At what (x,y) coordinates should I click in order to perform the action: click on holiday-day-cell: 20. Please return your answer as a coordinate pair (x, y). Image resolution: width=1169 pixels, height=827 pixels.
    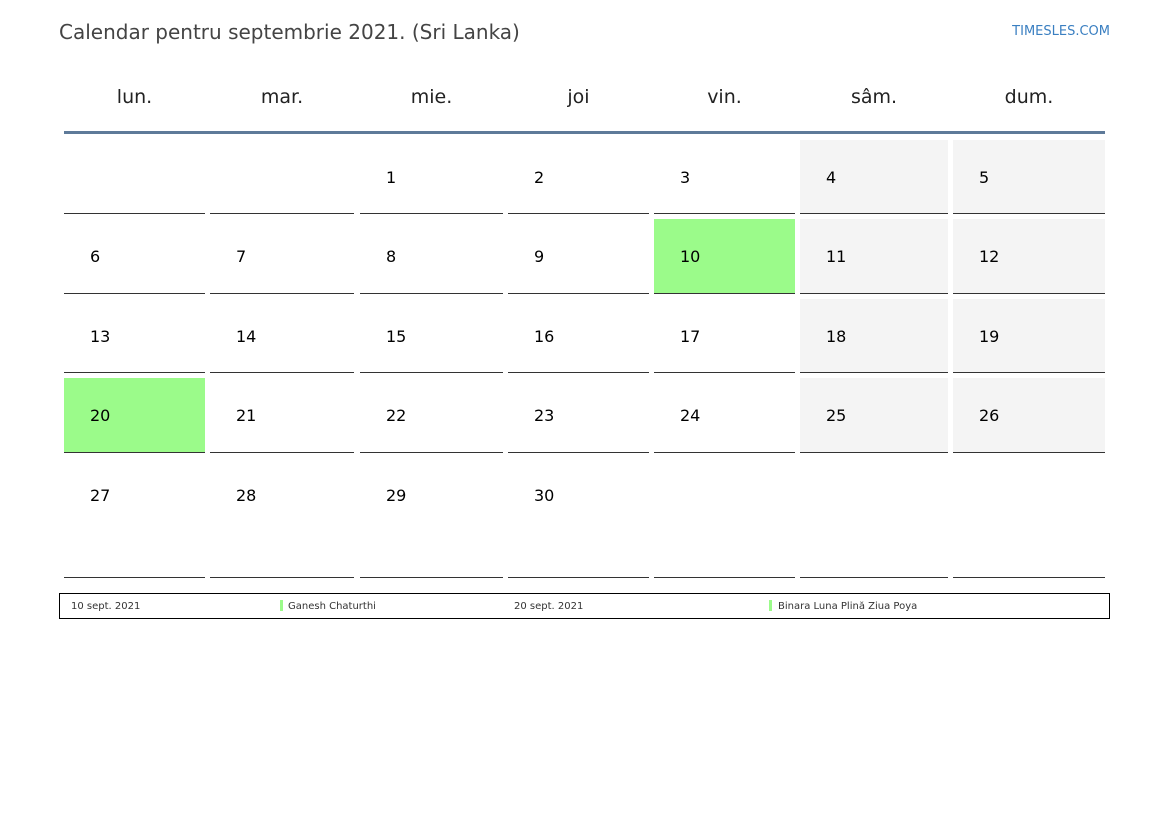
    Looking at the image, I should click on (134, 415).